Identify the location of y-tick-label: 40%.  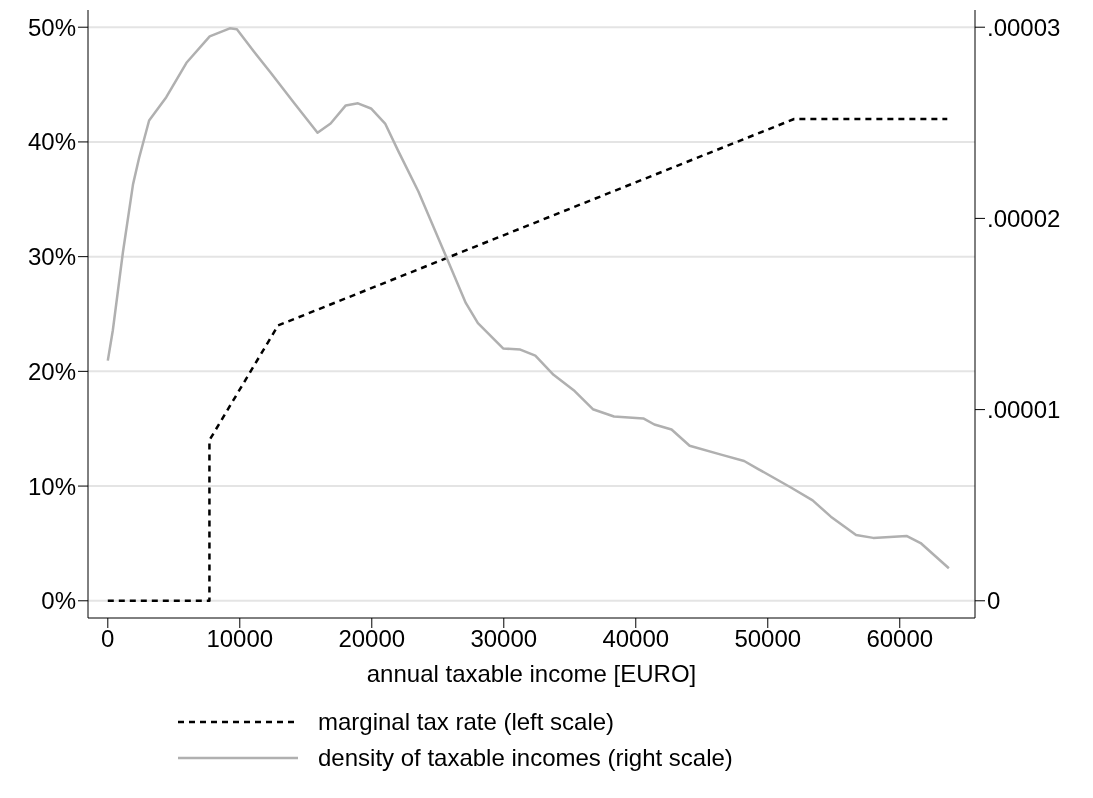
(51, 142).